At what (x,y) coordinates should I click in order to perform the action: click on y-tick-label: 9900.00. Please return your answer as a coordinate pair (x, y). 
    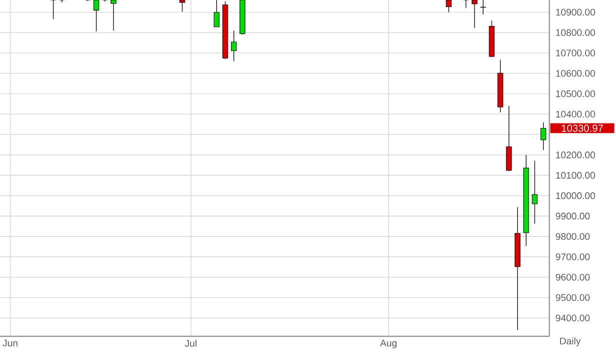
    Looking at the image, I should click on (573, 216).